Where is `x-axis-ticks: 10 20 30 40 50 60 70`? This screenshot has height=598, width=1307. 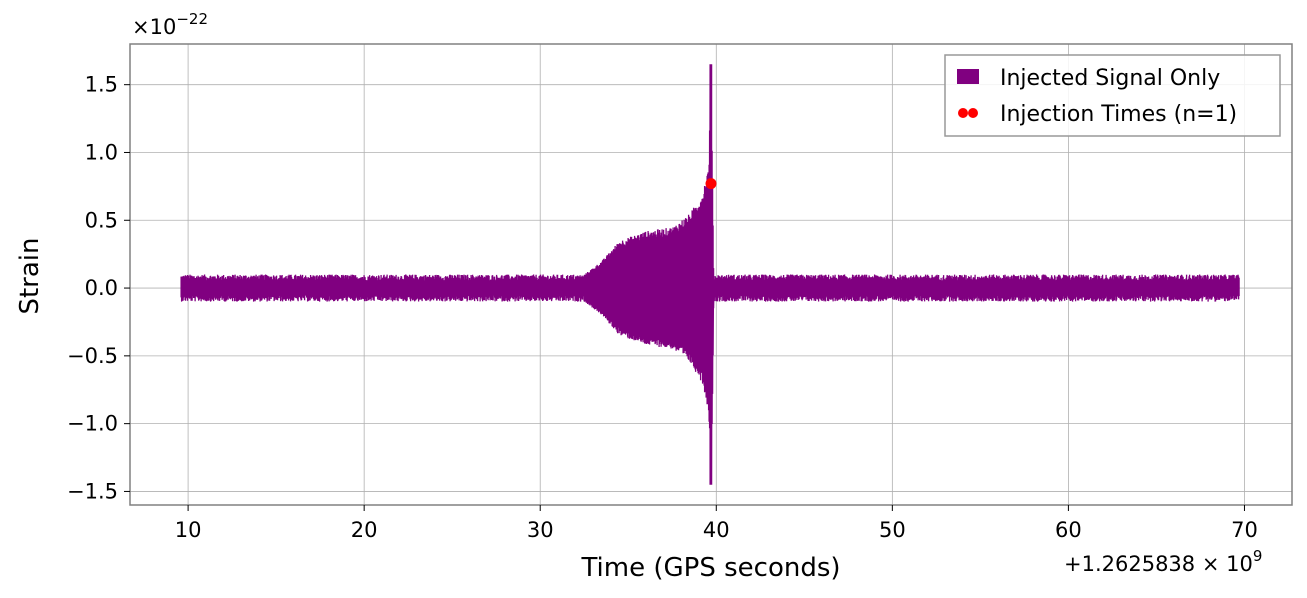
x-axis-ticks: 10 20 30 40 50 60 70 is located at coordinates (716, 523).